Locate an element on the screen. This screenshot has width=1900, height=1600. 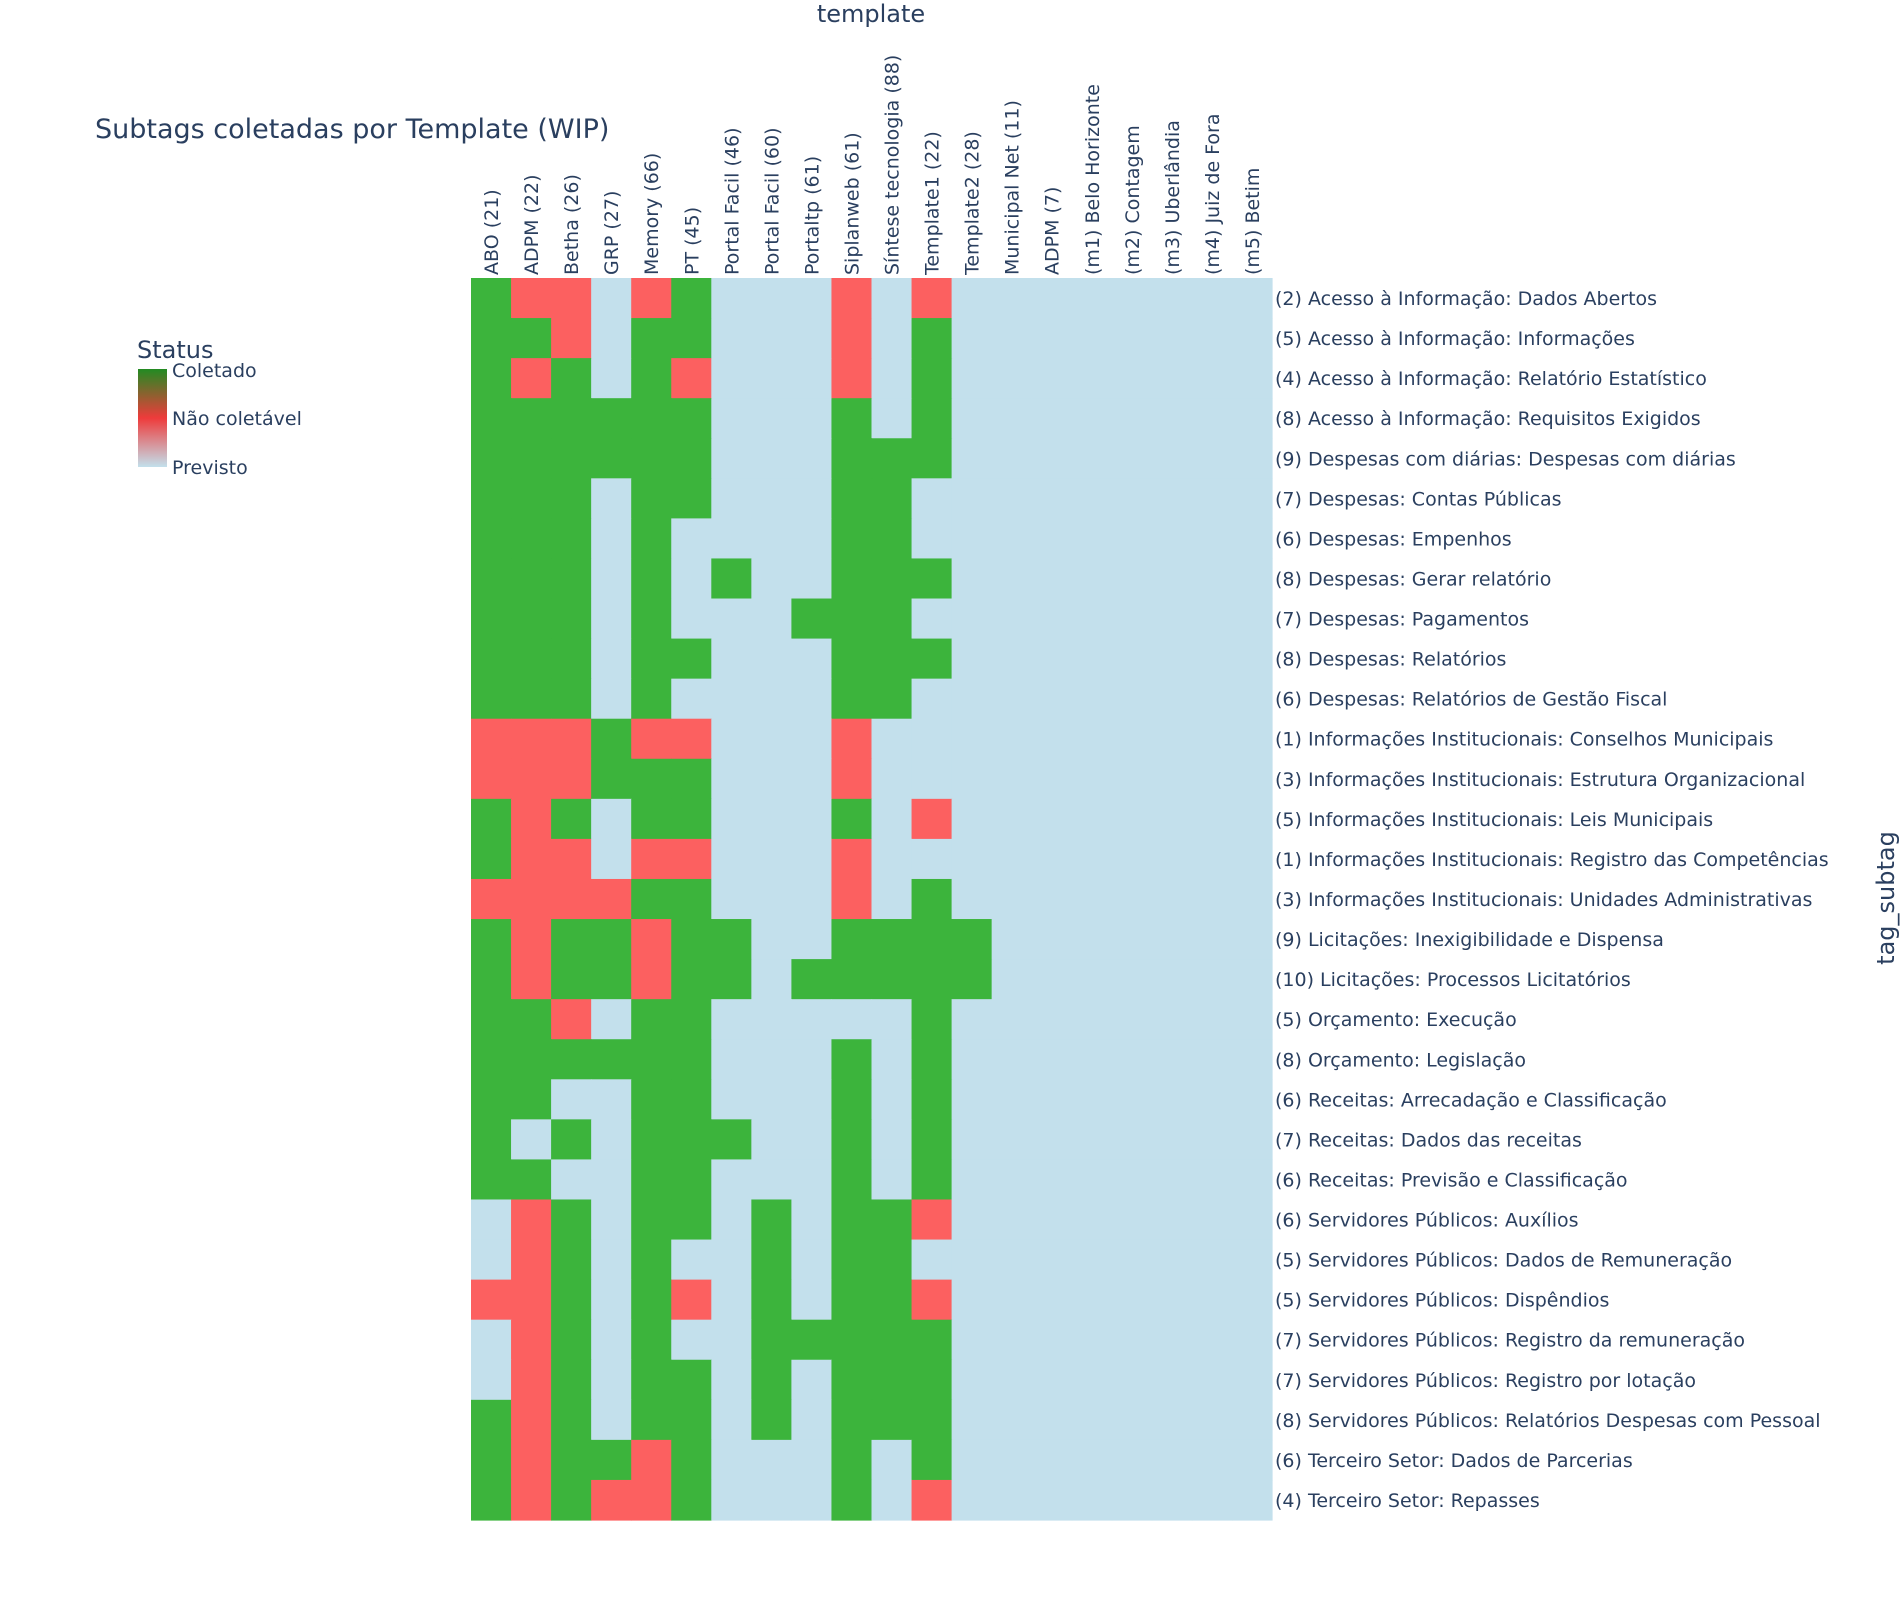
y-tick-label: (5) Acesso à Informação: Informações is located at coordinates (1455, 339).